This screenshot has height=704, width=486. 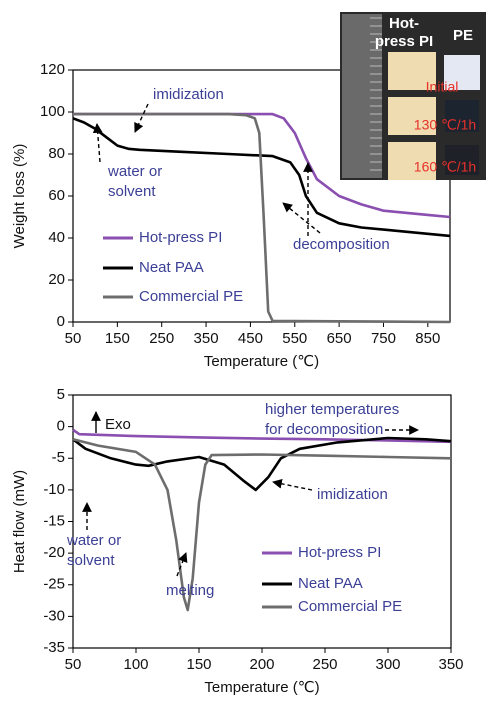 I want to click on y-tick-label: -30, so click(x=54, y=615).